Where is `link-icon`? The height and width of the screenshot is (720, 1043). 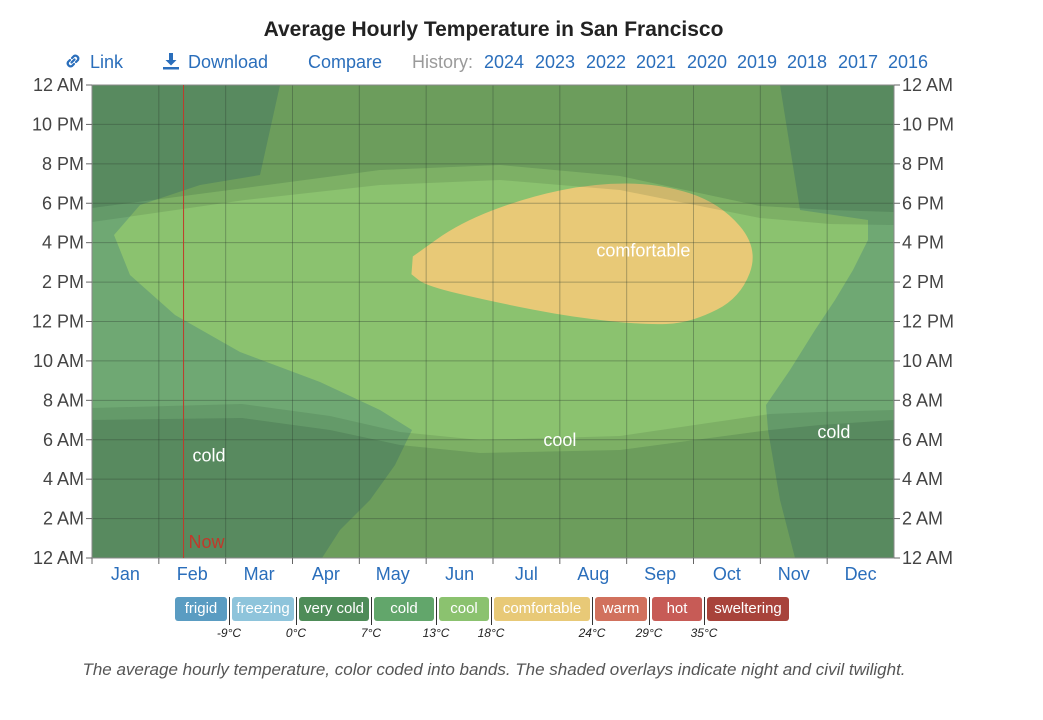 link-icon is located at coordinates (73, 61).